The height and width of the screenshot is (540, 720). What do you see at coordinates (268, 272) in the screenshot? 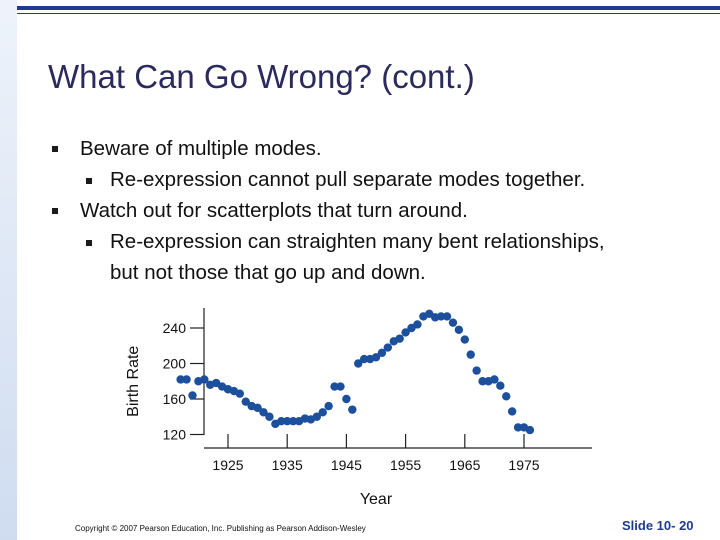
I see `sub-bullet-text: but not those that go up and down.` at bounding box center [268, 272].